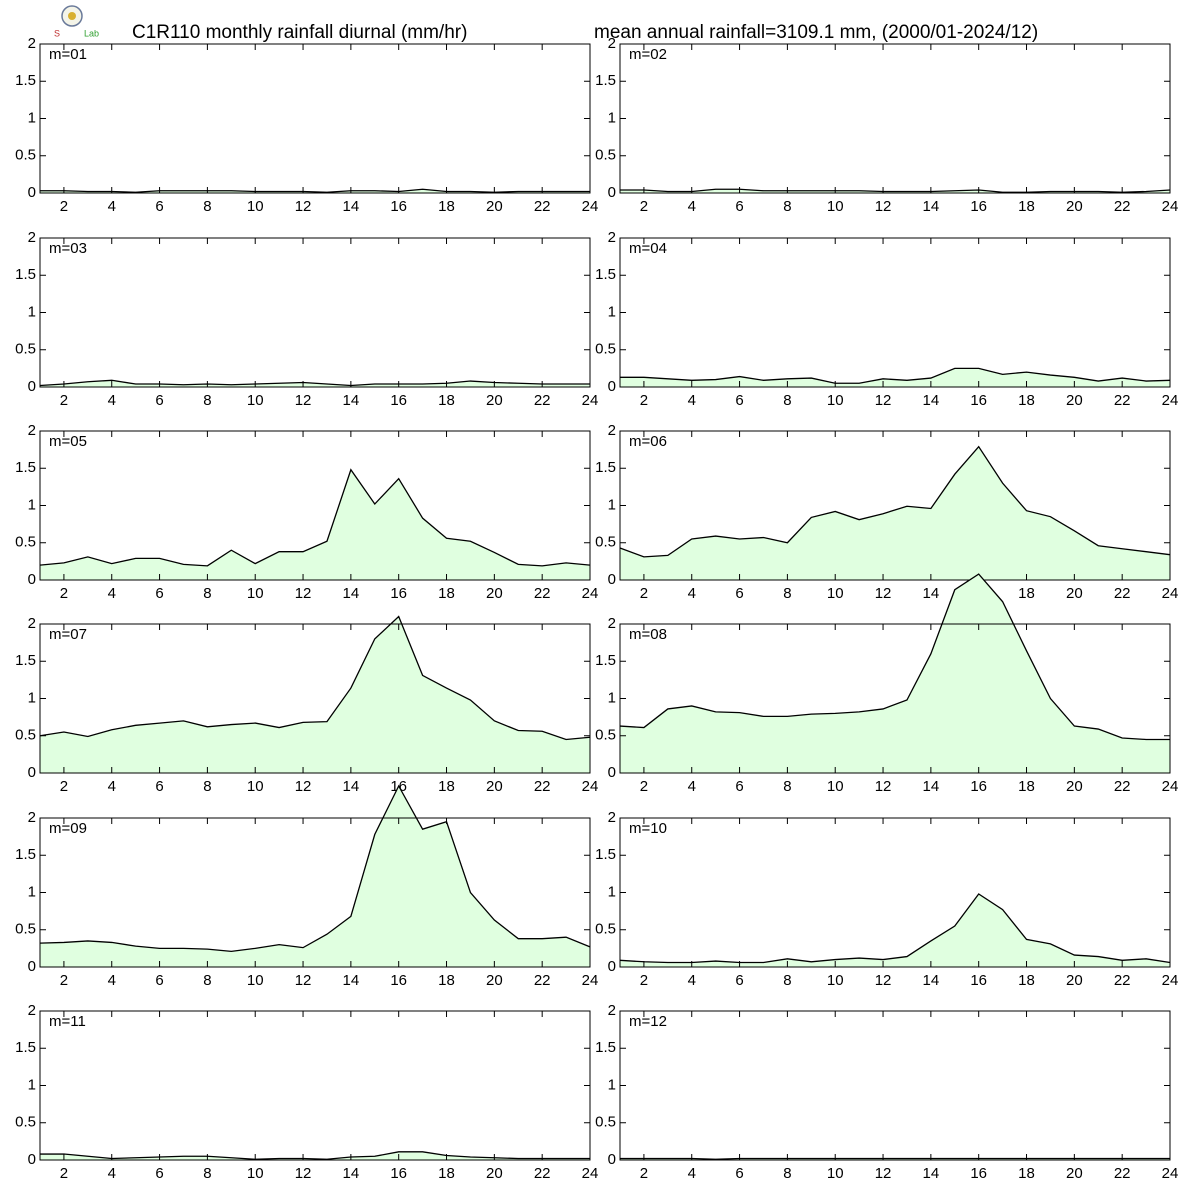  What do you see at coordinates (648, 54) in the screenshot?
I see `panel-label: m=02` at bounding box center [648, 54].